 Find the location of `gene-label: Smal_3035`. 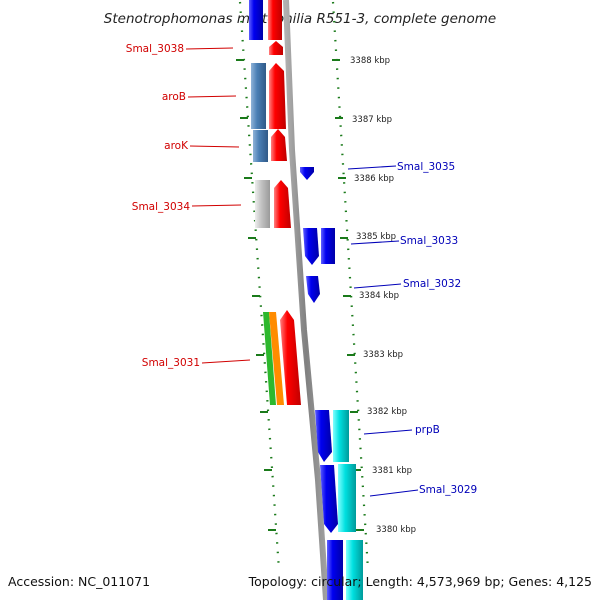

gene-label: Smal_3035 is located at coordinates (426, 167).